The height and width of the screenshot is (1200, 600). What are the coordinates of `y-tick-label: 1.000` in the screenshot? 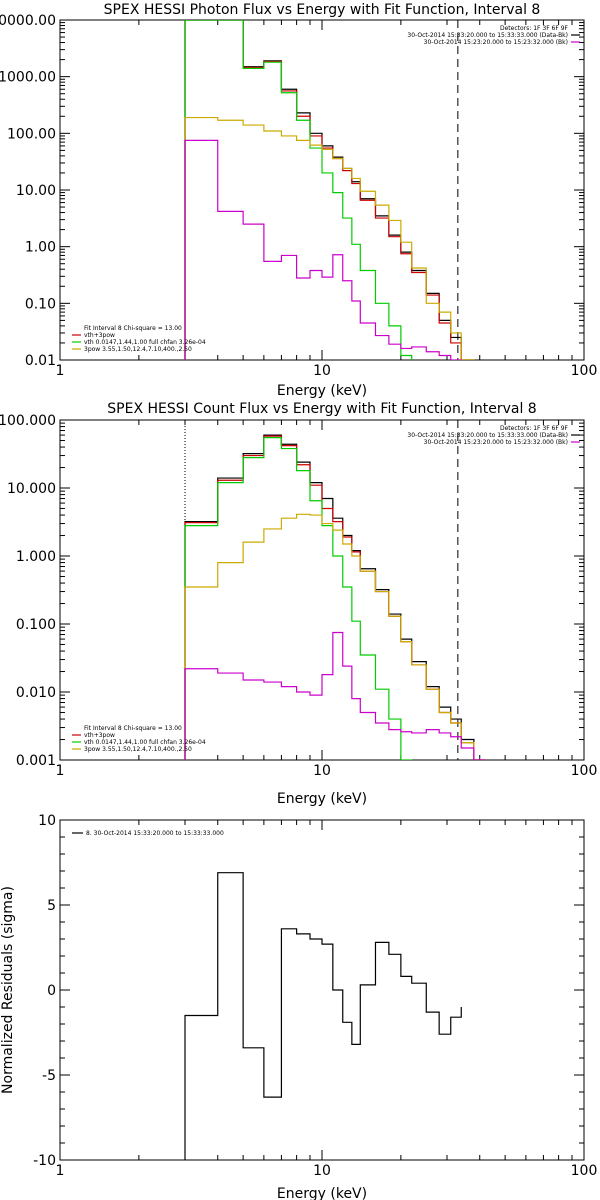 It's located at (36, 557).